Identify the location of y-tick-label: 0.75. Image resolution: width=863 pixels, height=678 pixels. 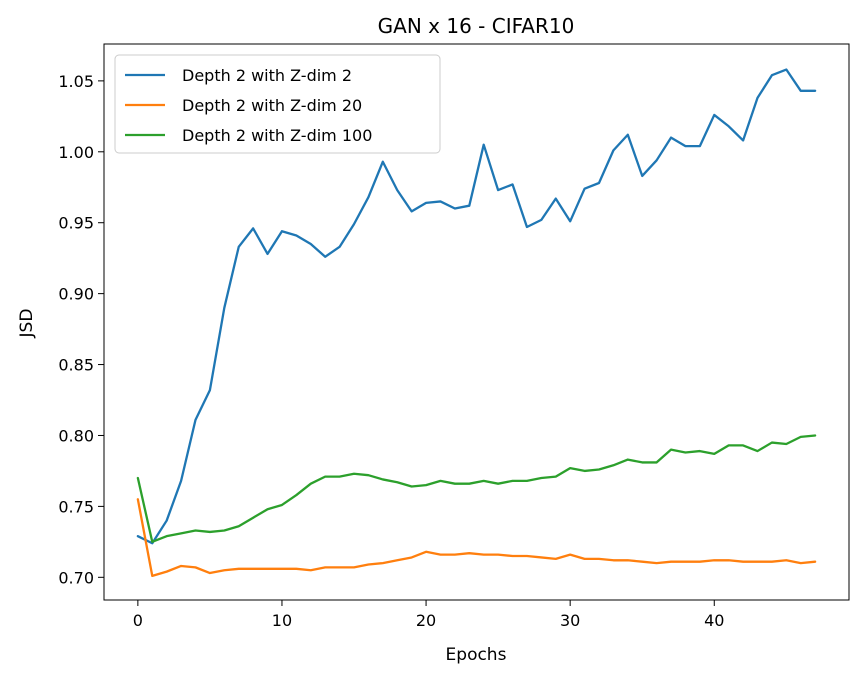
(76, 506).